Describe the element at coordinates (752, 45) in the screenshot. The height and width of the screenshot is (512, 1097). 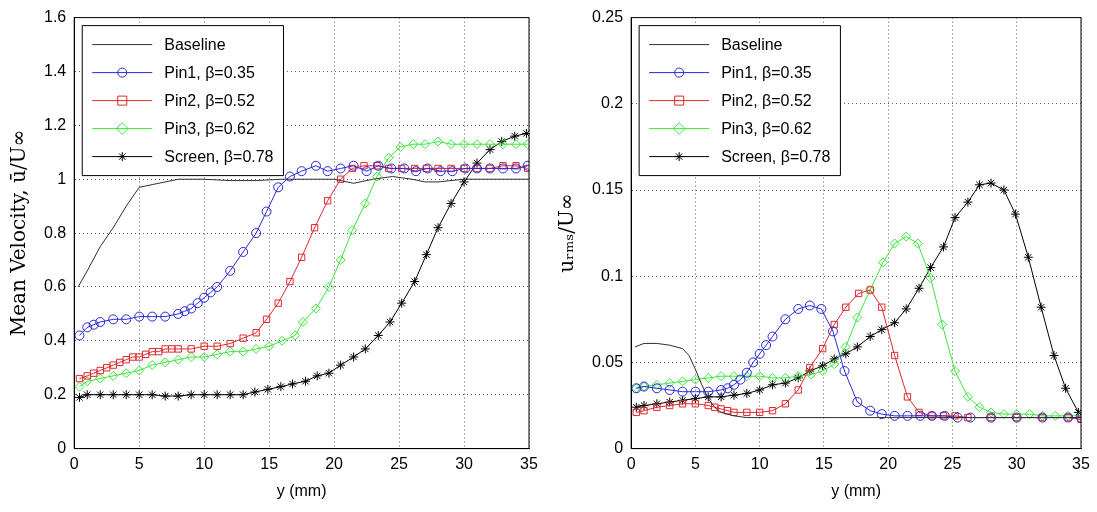
I see `legend-label: Baseline` at that location.